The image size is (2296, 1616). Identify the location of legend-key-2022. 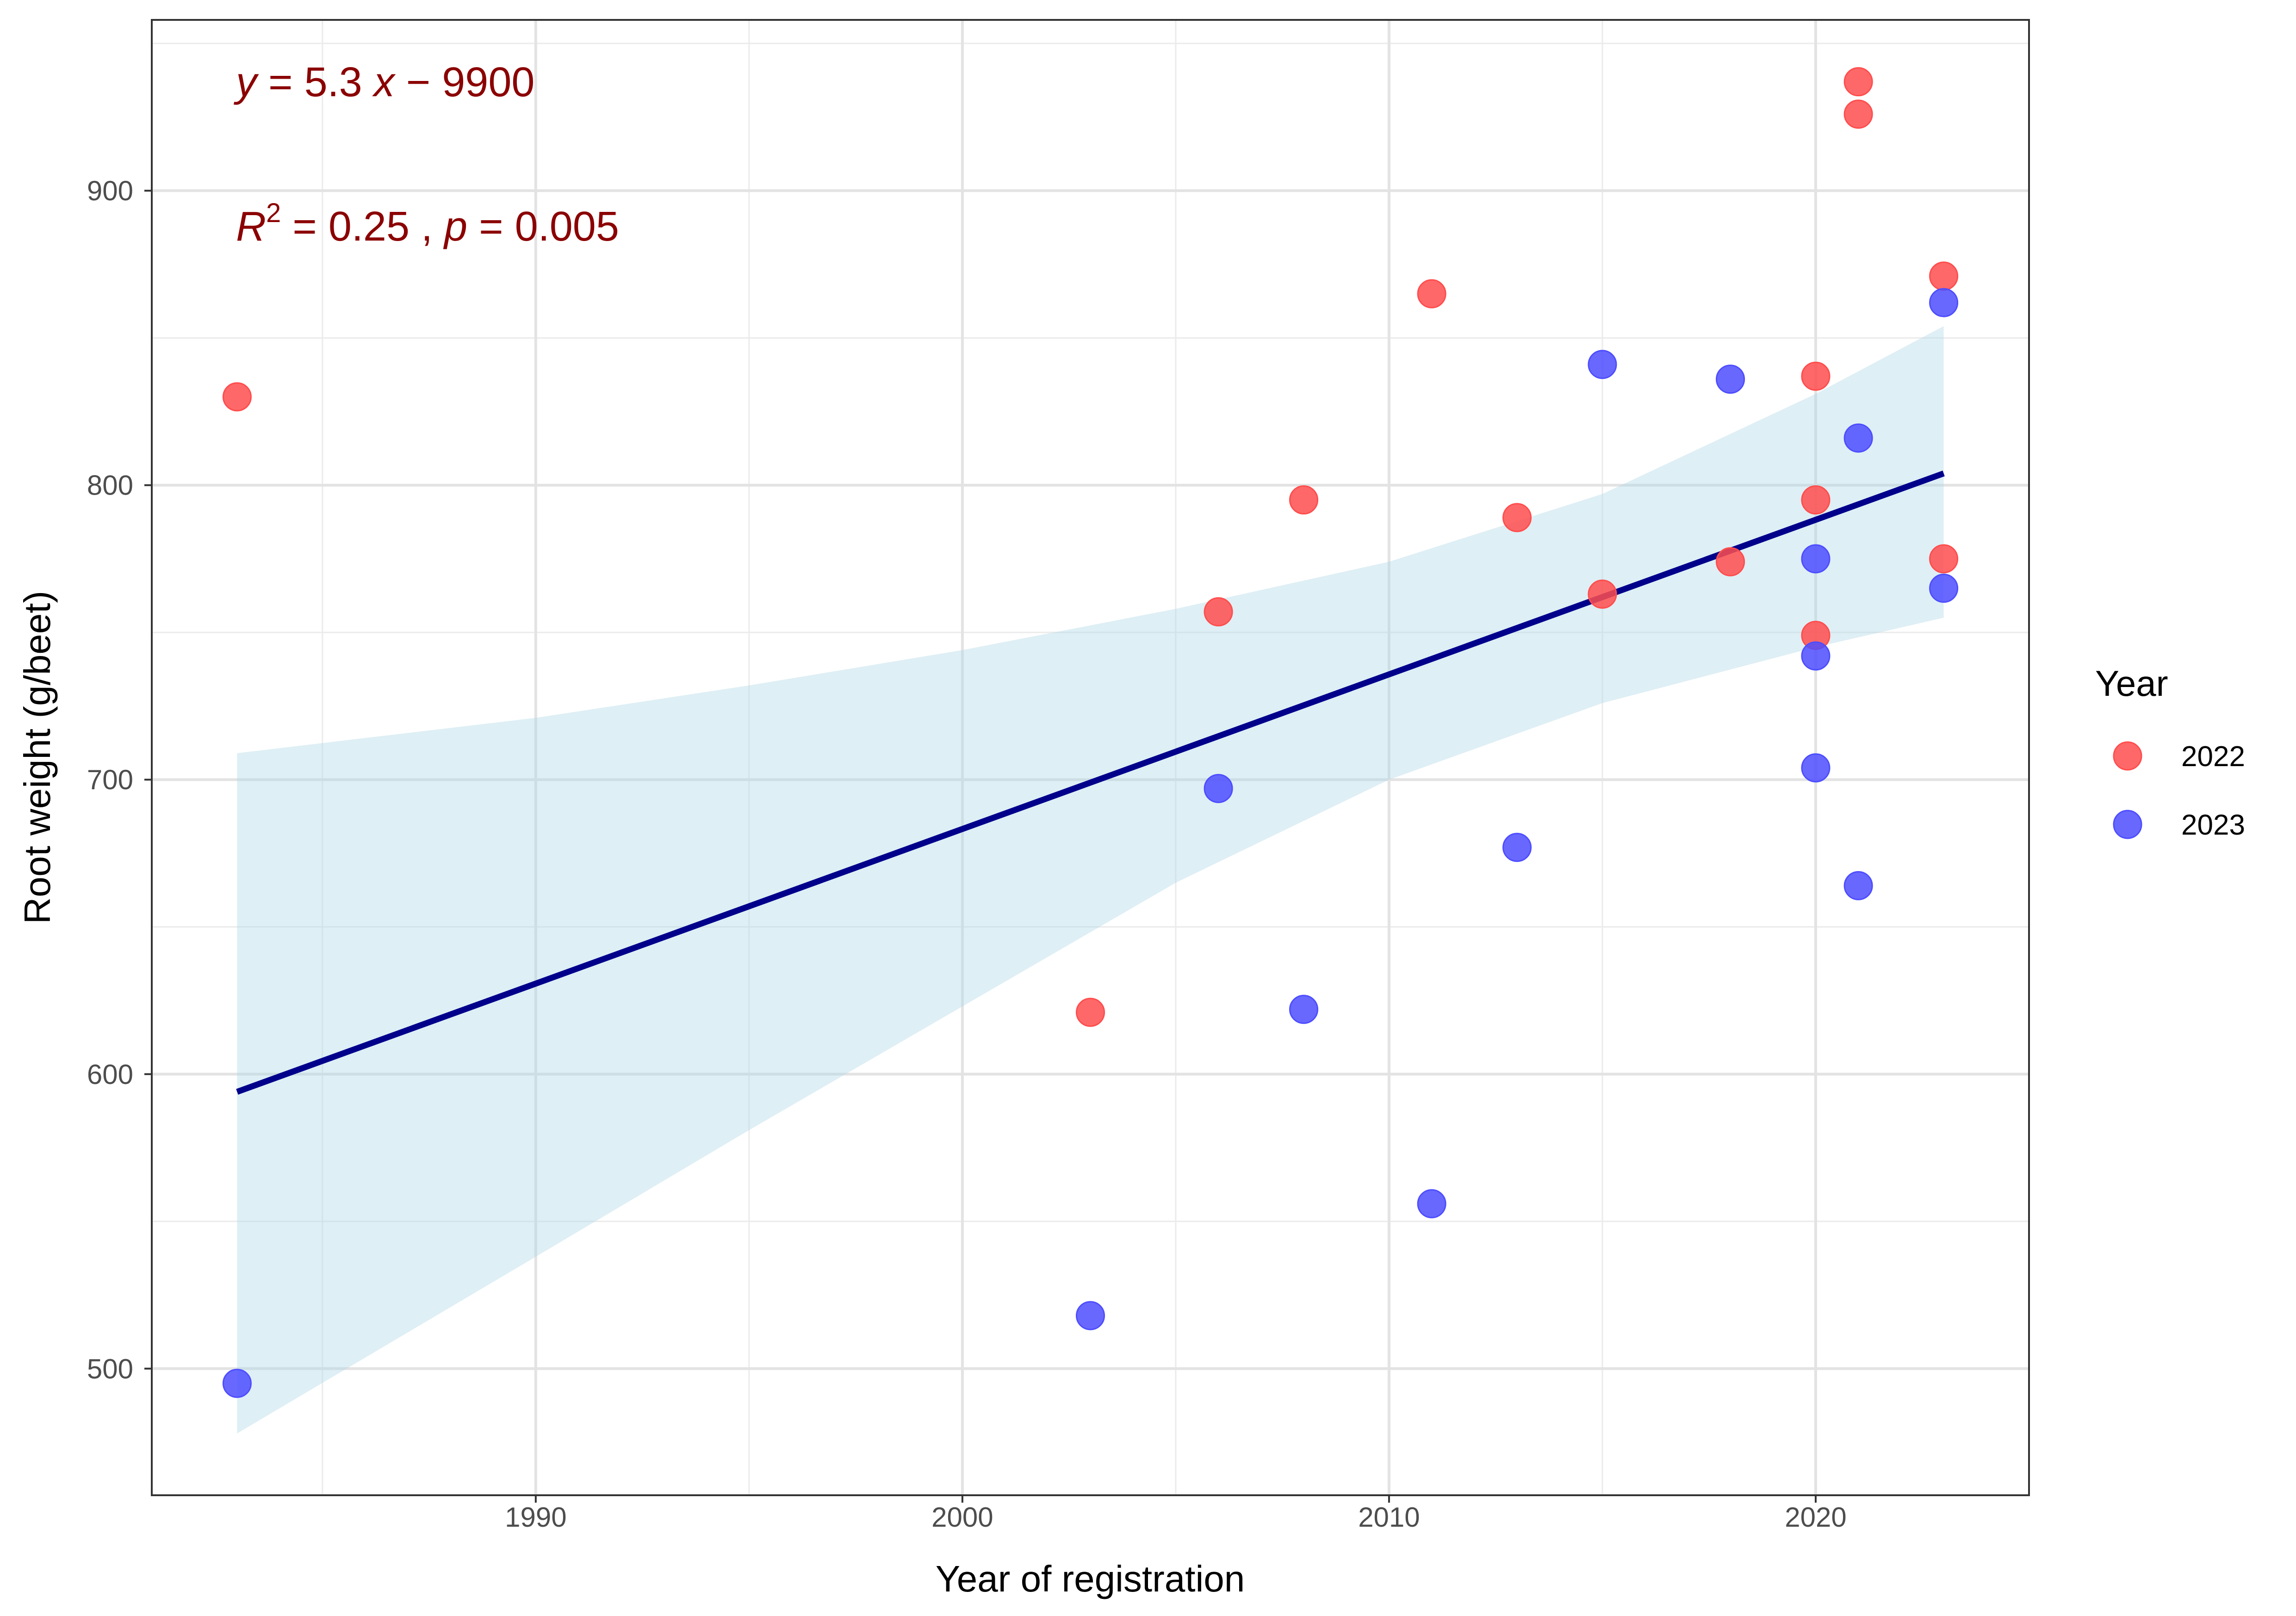
(2128, 756).